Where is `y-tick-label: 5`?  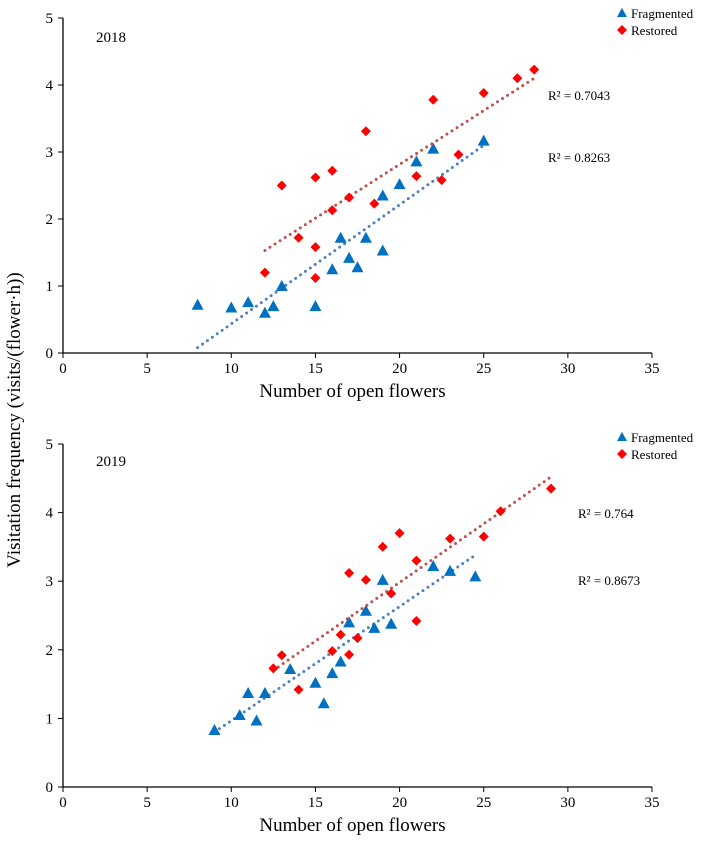 y-tick-label: 5 is located at coordinates (50, 445).